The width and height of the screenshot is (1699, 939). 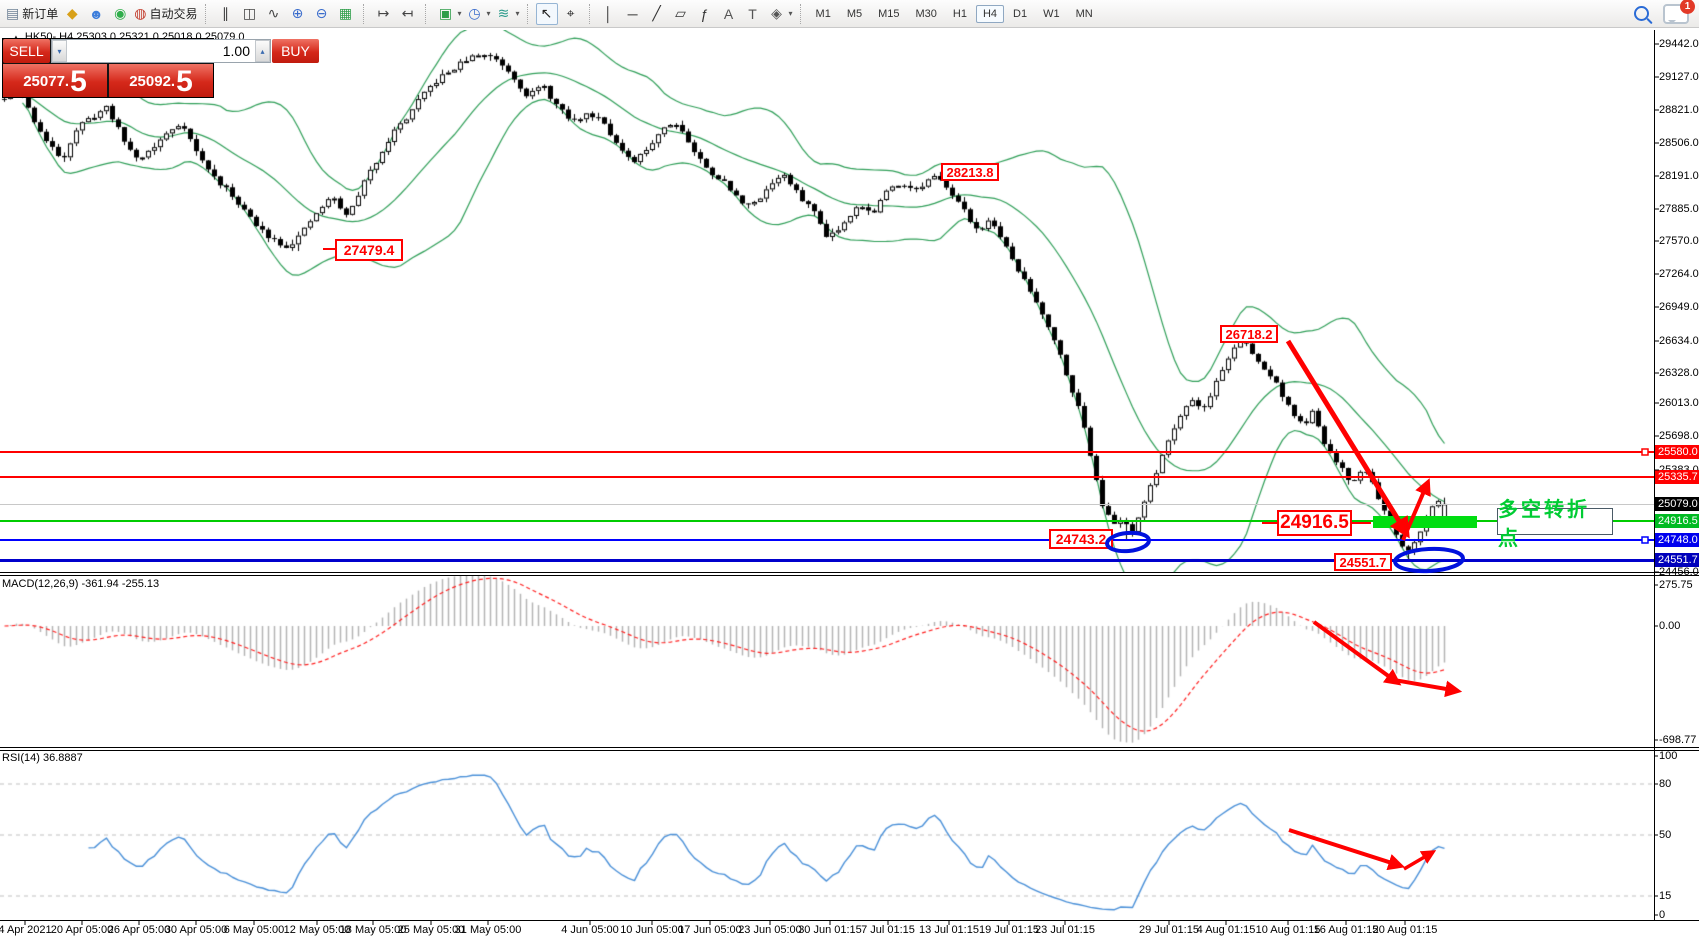 What do you see at coordinates (1679, 110) in the screenshot?
I see `price-axis-tick: 28821.0` at bounding box center [1679, 110].